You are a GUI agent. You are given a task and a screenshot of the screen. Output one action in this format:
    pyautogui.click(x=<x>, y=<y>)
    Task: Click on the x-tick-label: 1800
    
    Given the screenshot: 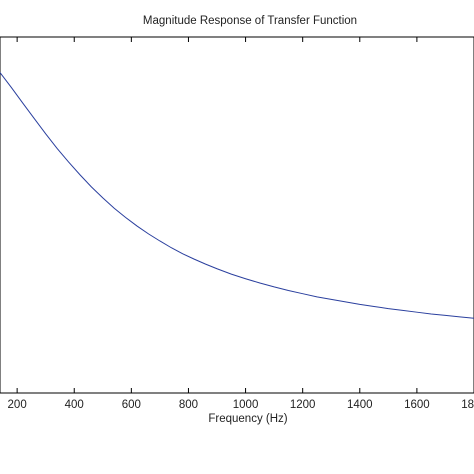 What is the action you would take?
    pyautogui.click(x=467, y=405)
    